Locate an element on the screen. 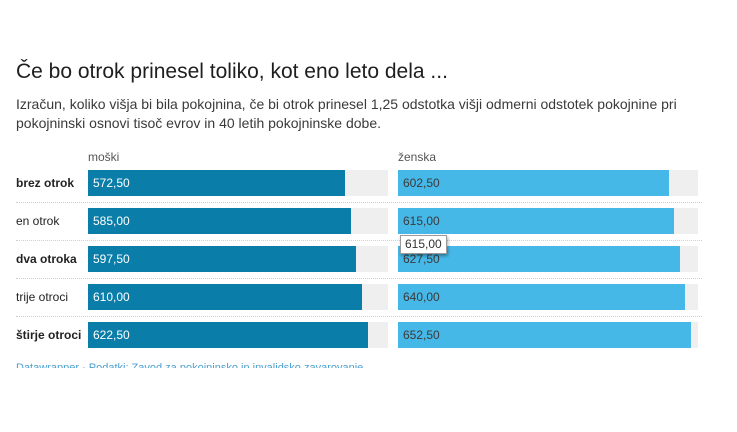 This screenshot has width=737, height=432. row-label: dva otroka is located at coordinates (46, 259).